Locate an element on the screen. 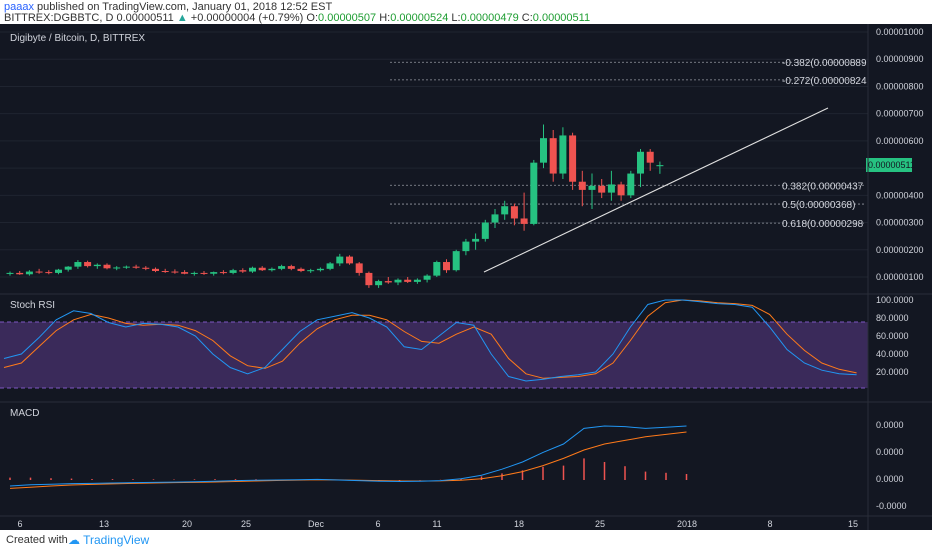  stoch-rsi-tick-label: 40.0000 is located at coordinates (892, 354).